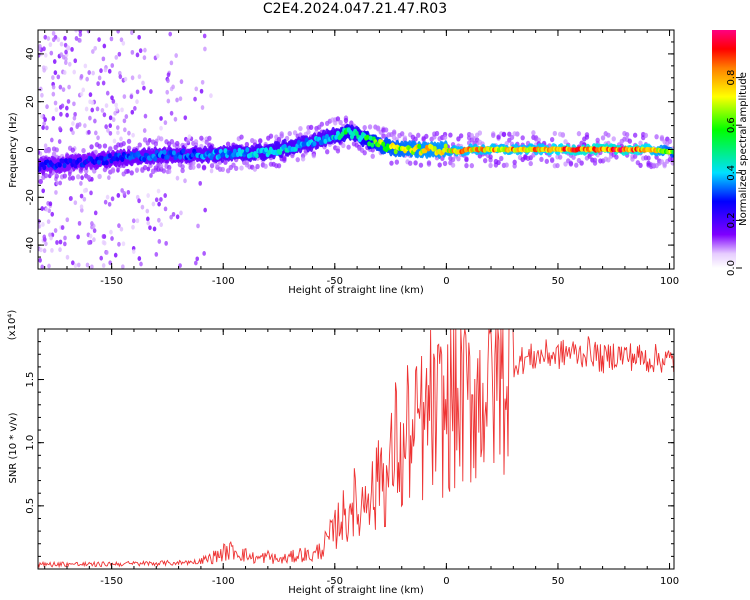  Describe the element at coordinates (446, 281) in the screenshot. I see `x-tick-label: 0` at that location.